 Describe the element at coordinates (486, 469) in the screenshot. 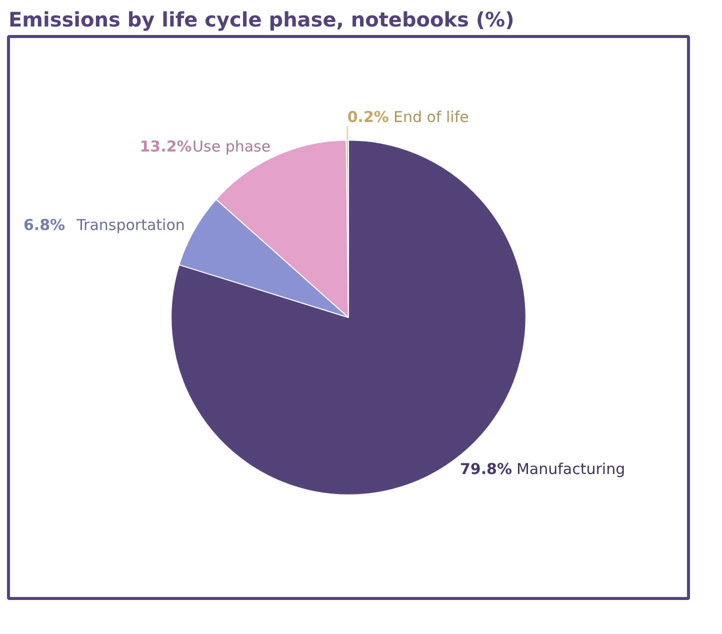

I see `data-label: 79.8%` at that location.